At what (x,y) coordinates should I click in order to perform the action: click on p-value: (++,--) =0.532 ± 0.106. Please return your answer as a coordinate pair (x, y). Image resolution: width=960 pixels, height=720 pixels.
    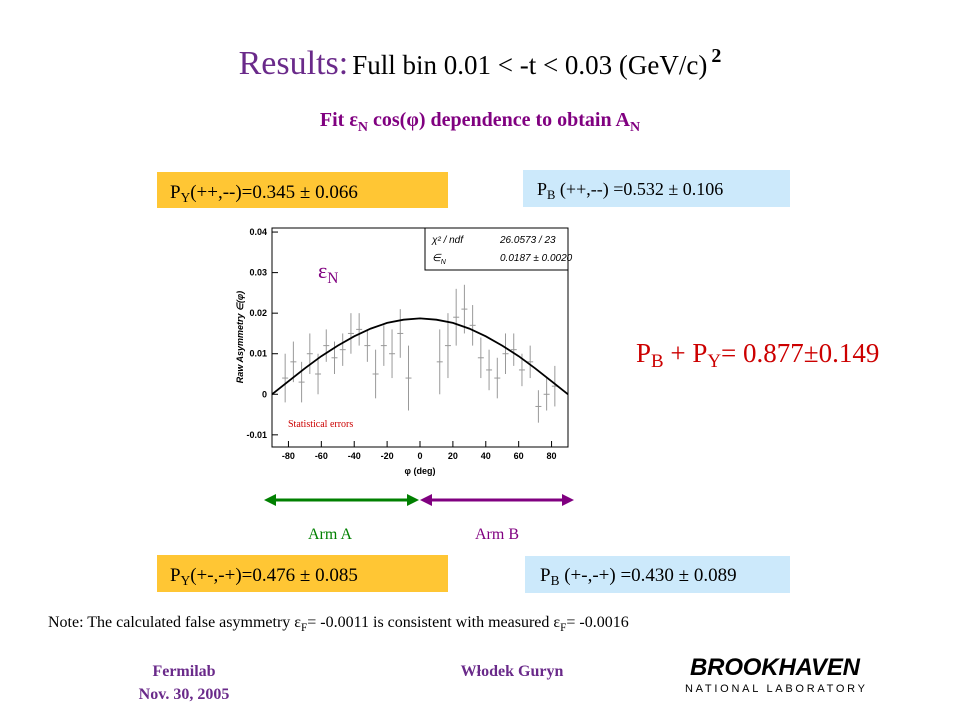
    Looking at the image, I should click on (639, 189).